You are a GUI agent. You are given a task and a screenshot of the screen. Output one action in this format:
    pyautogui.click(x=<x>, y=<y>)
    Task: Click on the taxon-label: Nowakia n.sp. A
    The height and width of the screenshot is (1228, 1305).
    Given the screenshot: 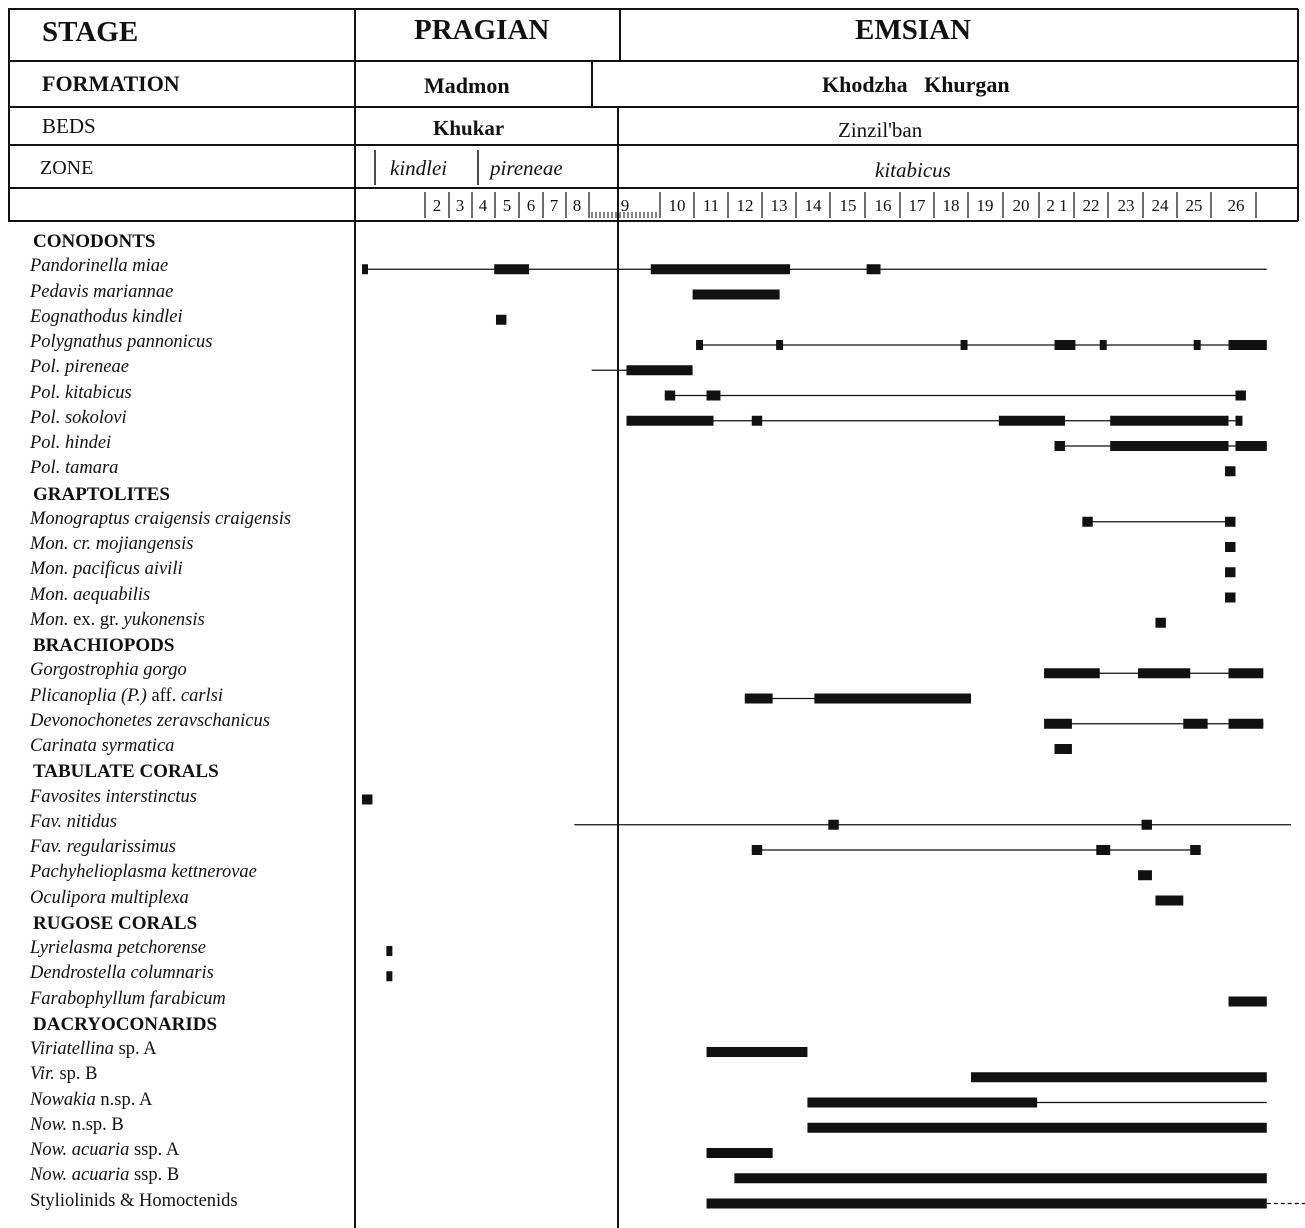 What is the action you would take?
    pyautogui.click(x=91, y=1099)
    